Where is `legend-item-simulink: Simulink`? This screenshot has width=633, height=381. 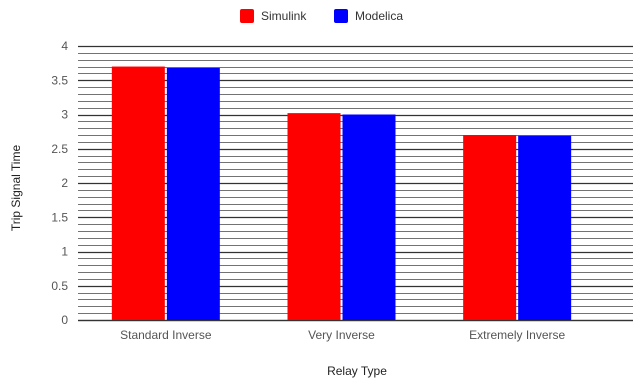 legend-item-simulink: Simulink is located at coordinates (273, 16).